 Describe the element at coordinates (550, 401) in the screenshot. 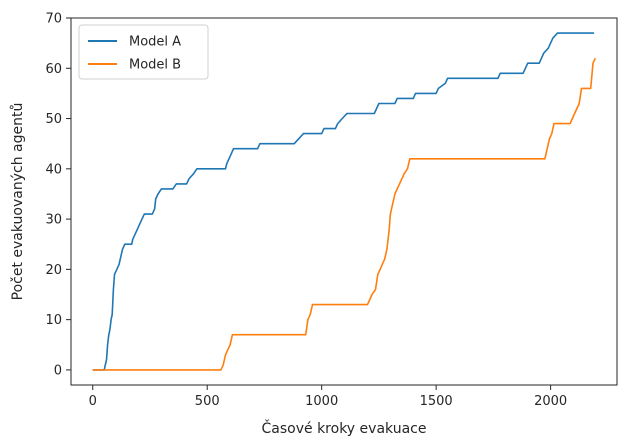

I see `x-tick-label: 2000` at that location.